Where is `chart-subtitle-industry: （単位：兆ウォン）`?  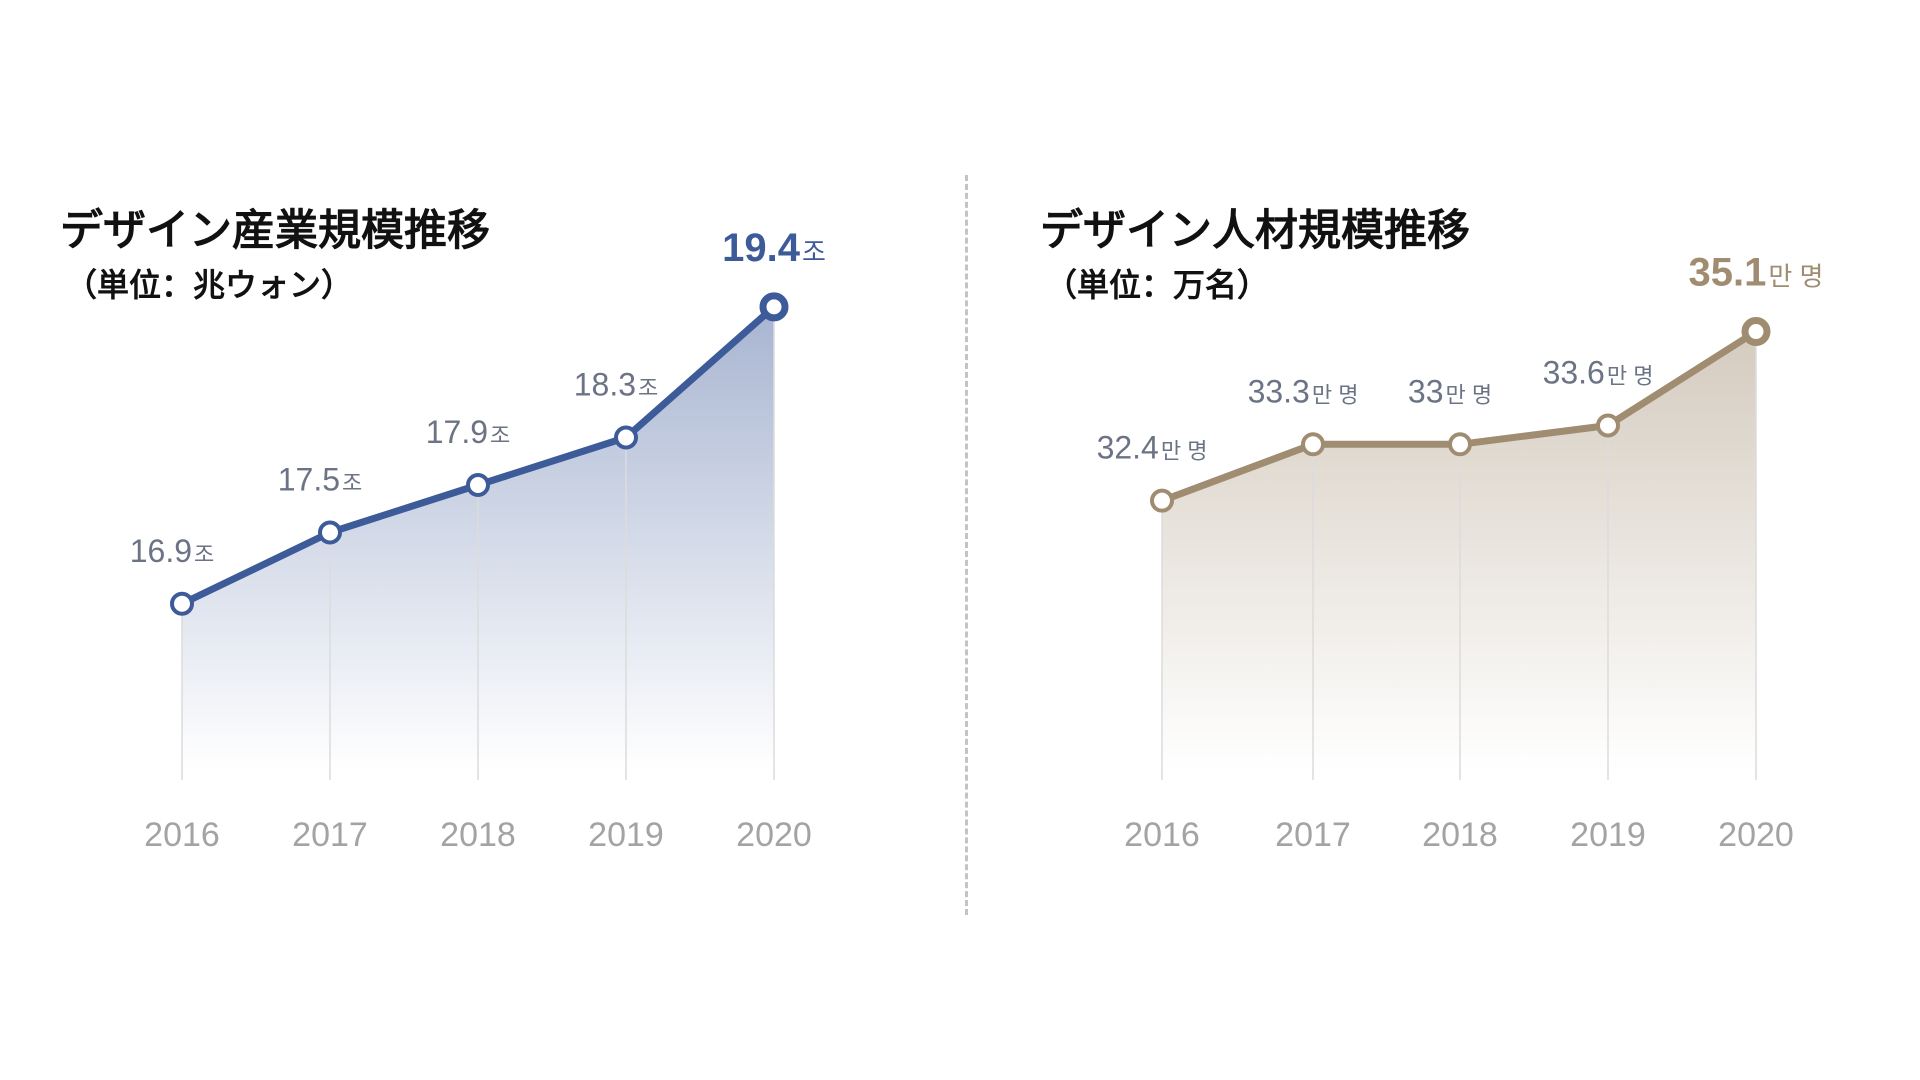
chart-subtitle-industry: （単位：兆ウォン） is located at coordinates (209, 285).